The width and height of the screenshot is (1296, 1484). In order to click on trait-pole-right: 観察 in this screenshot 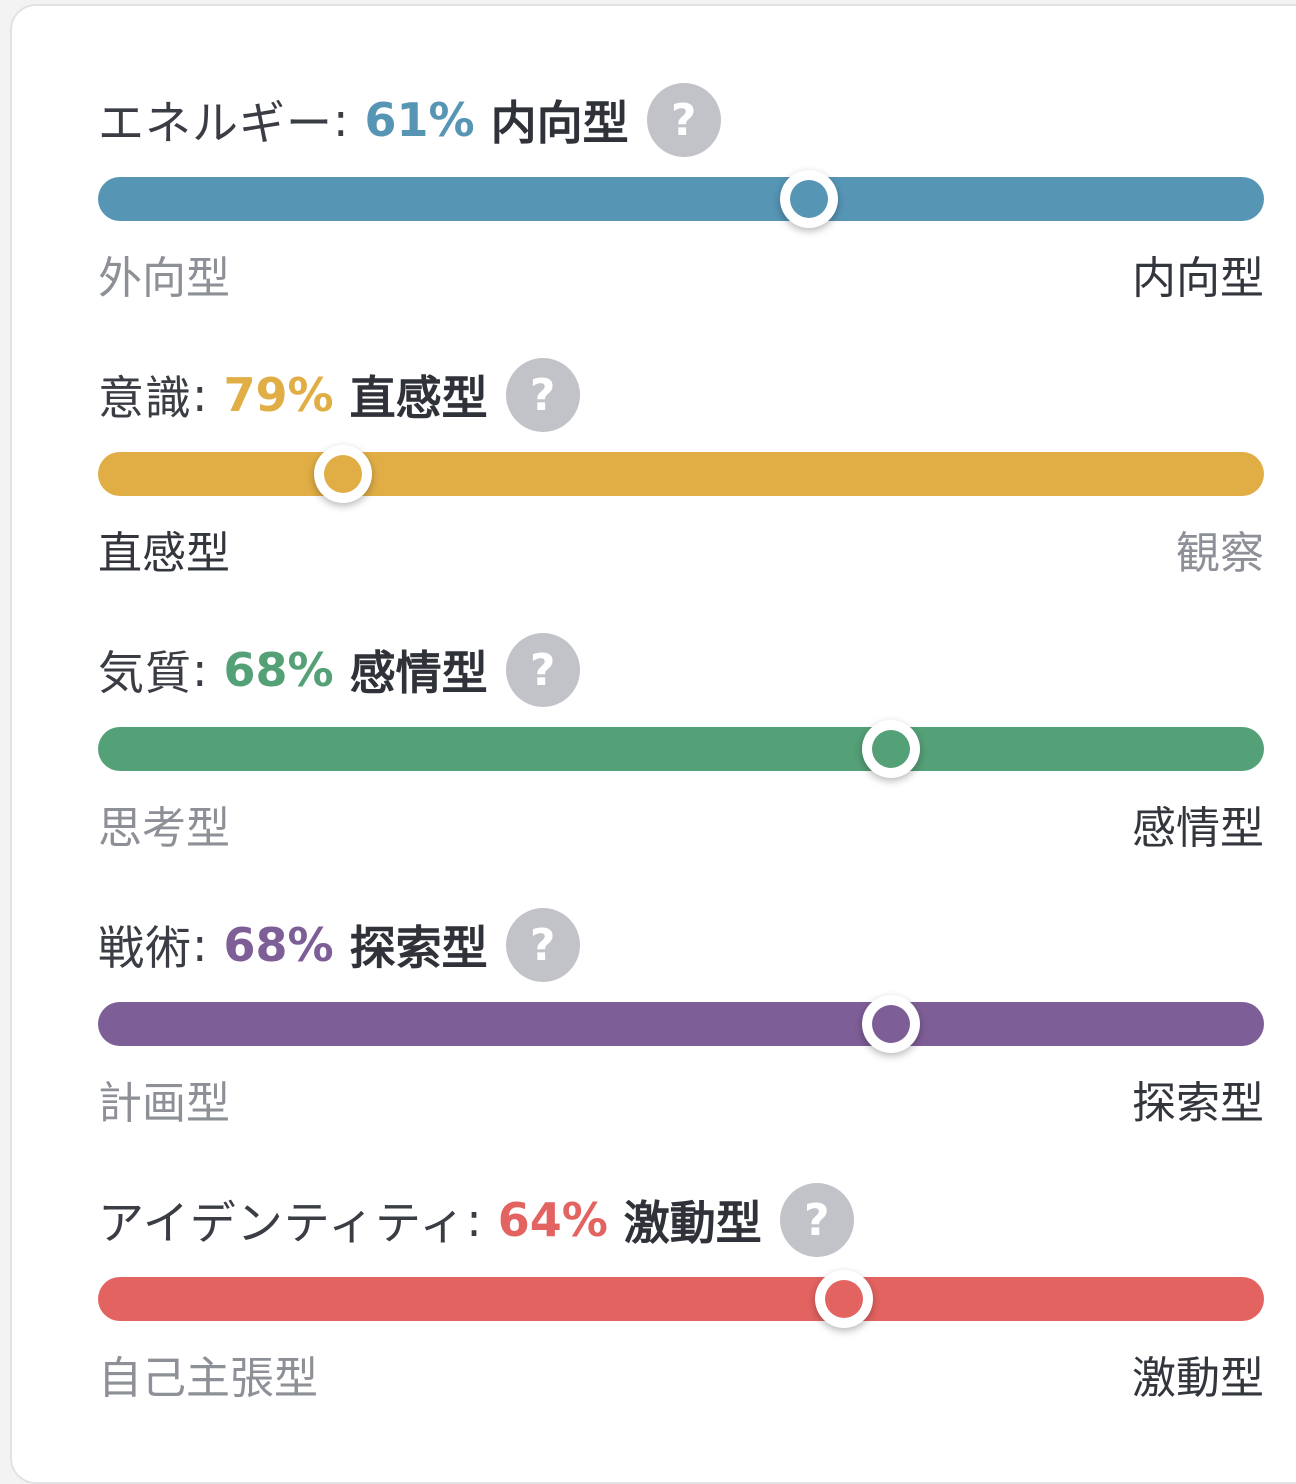, I will do `click(1220, 553)`.